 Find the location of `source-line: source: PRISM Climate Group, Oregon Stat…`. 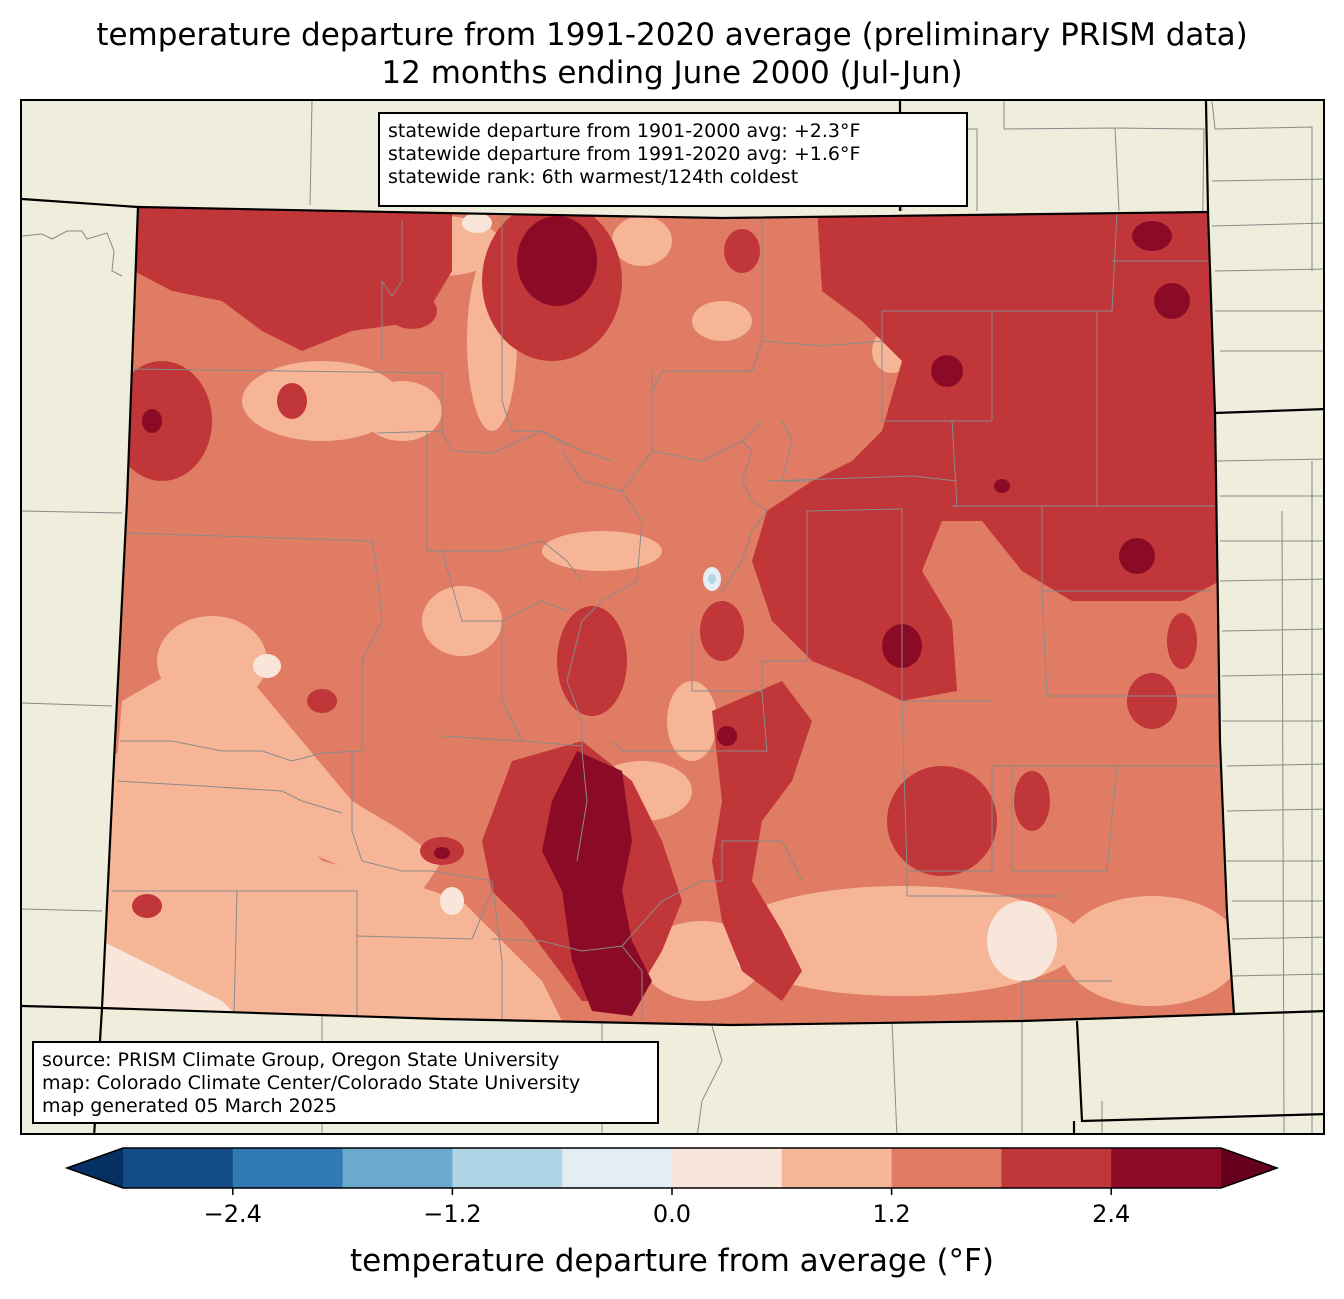

source-line: source: PRISM Climate Group, Oregon Stat… is located at coordinates (301, 1060).